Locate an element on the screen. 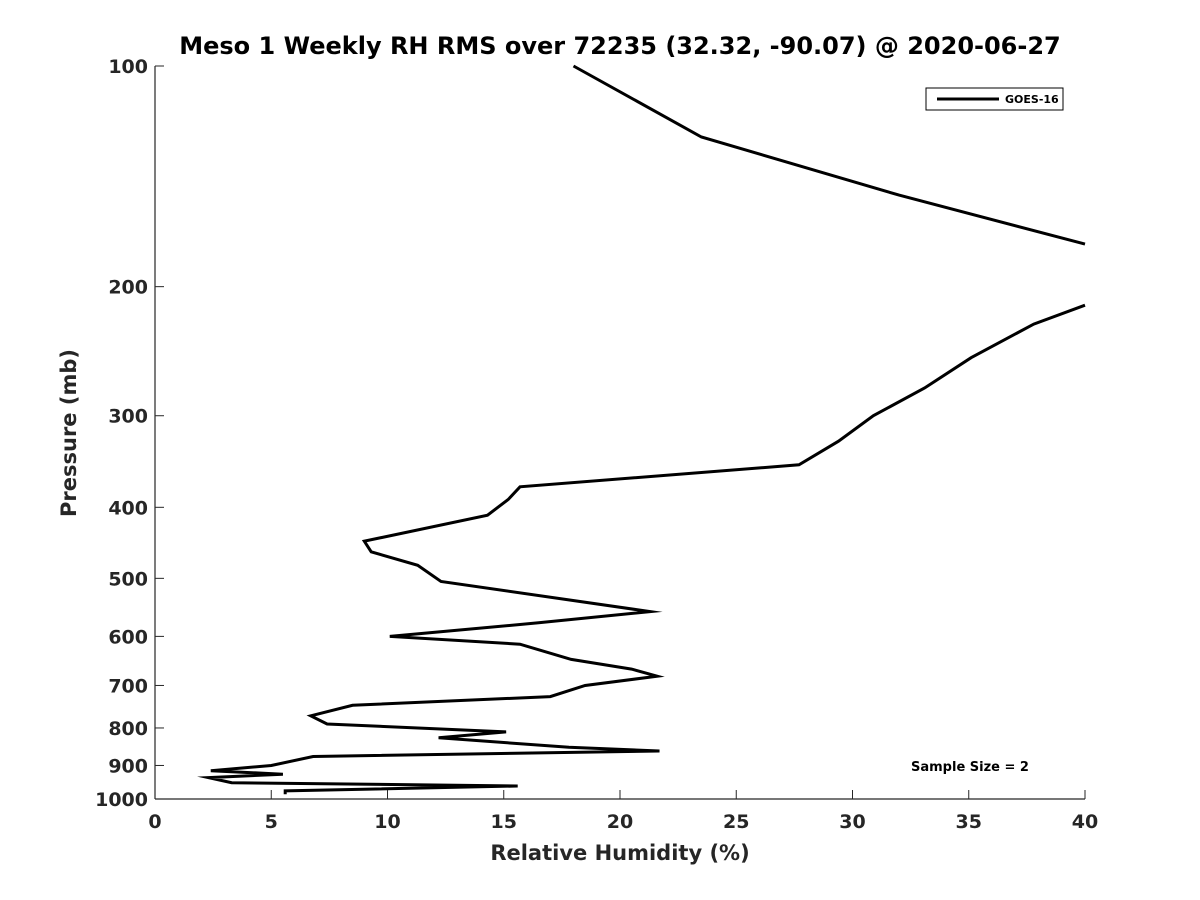 The height and width of the screenshot is (900, 1200). x-tick-label: 0 is located at coordinates (154, 822).